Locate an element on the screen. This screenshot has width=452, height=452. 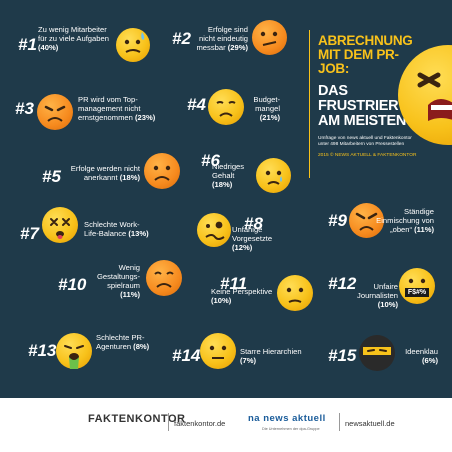
item-10-pct: (11%) is located at coordinates (130, 294).